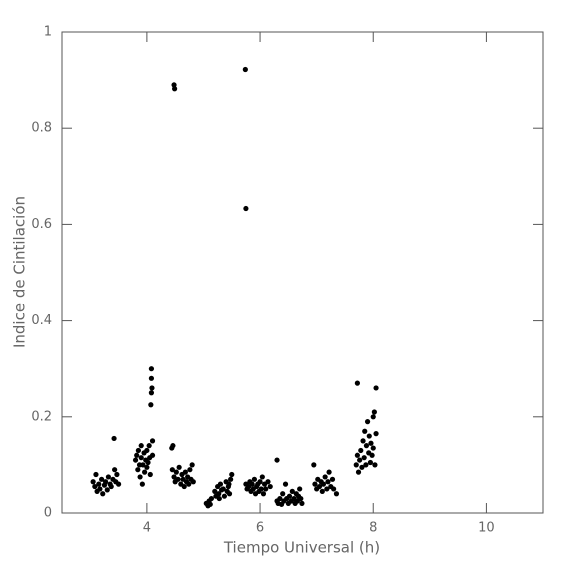 The width and height of the screenshot is (574, 574). Describe the element at coordinates (20, 272) in the screenshot. I see `y-axis-label: Indice de Cintilación` at that location.